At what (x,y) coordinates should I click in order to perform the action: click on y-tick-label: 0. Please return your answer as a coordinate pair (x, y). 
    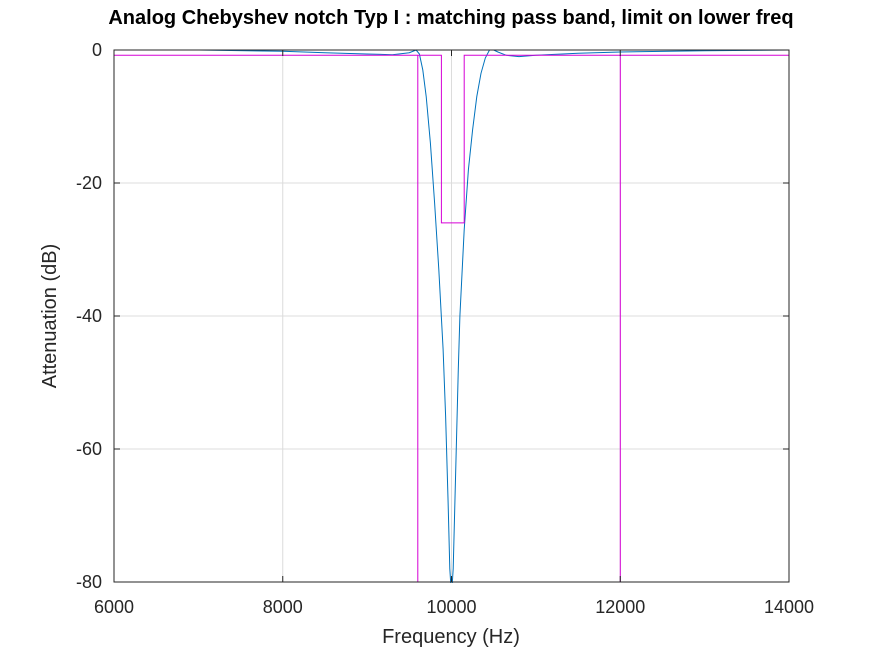
    Looking at the image, I should click on (97, 50).